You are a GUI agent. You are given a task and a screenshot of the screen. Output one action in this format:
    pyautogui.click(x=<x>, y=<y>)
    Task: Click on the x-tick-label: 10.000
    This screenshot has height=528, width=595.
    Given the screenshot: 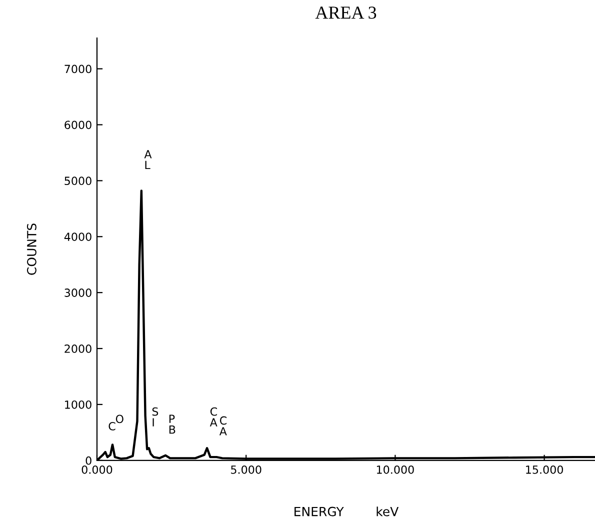 What is the action you would take?
    pyautogui.click(x=395, y=469)
    